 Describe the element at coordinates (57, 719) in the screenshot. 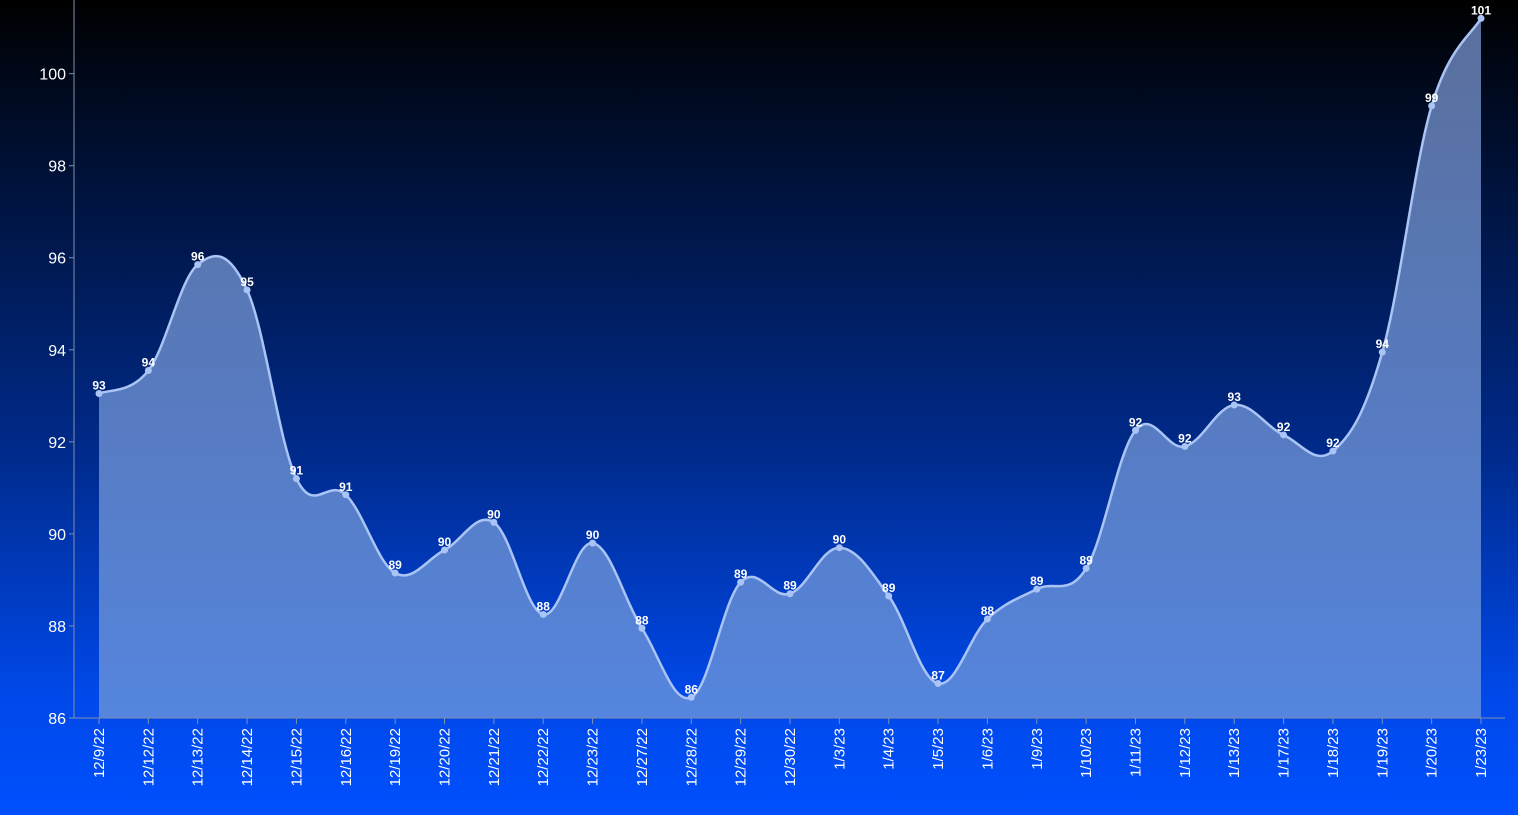

I see `y-tick-label: 86` at that location.